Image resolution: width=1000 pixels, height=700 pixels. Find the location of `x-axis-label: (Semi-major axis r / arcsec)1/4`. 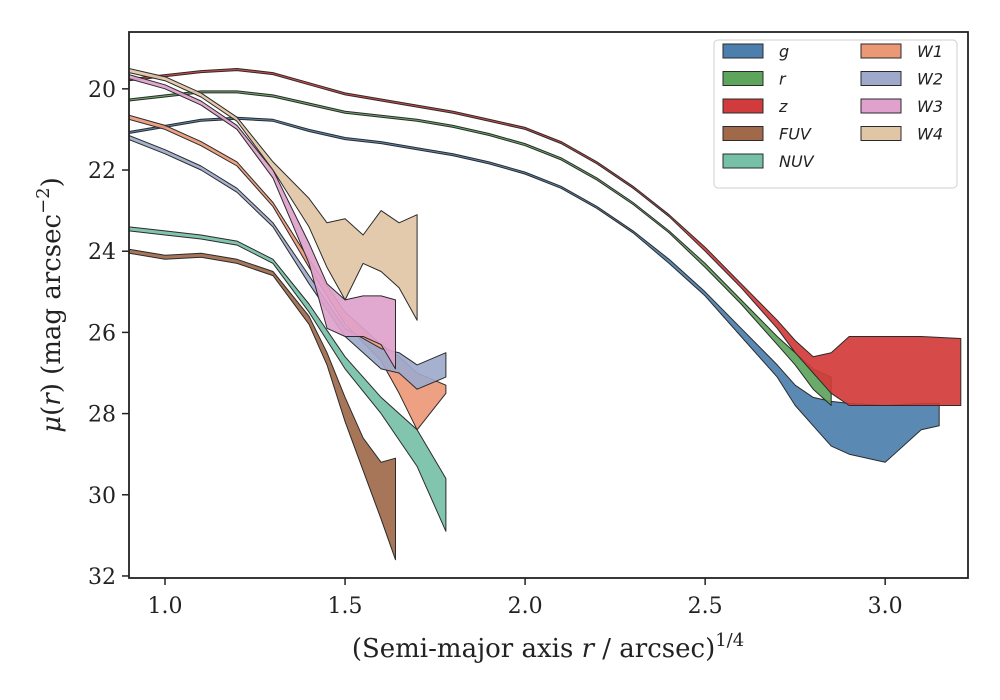

x-axis-label: (Semi-major axis r / arcsec)1/4 is located at coordinates (548, 647).